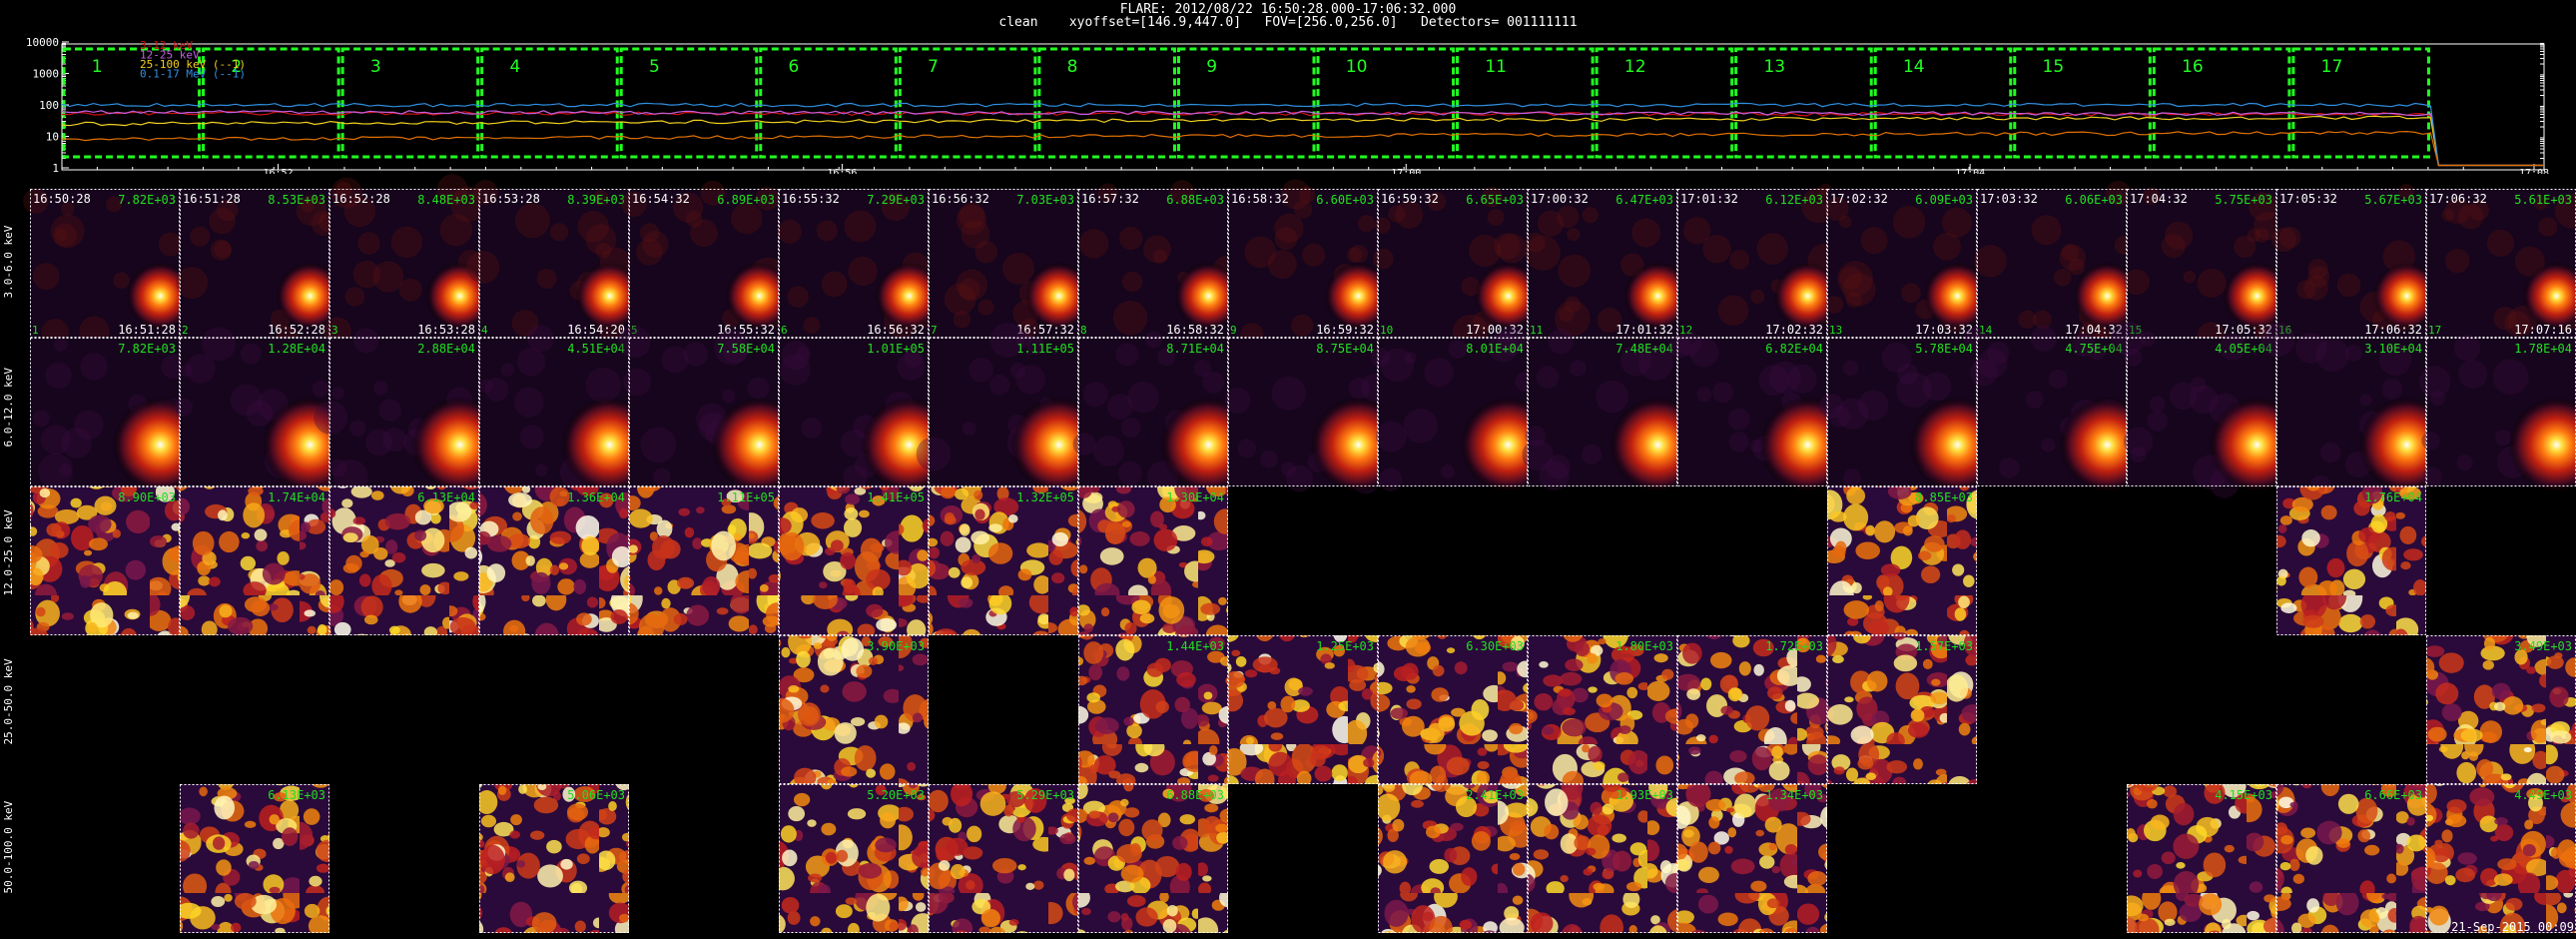 This screenshot has height=939, width=2576. I want to click on legend-entry: 25-100 keV (--1), so click(193, 64).